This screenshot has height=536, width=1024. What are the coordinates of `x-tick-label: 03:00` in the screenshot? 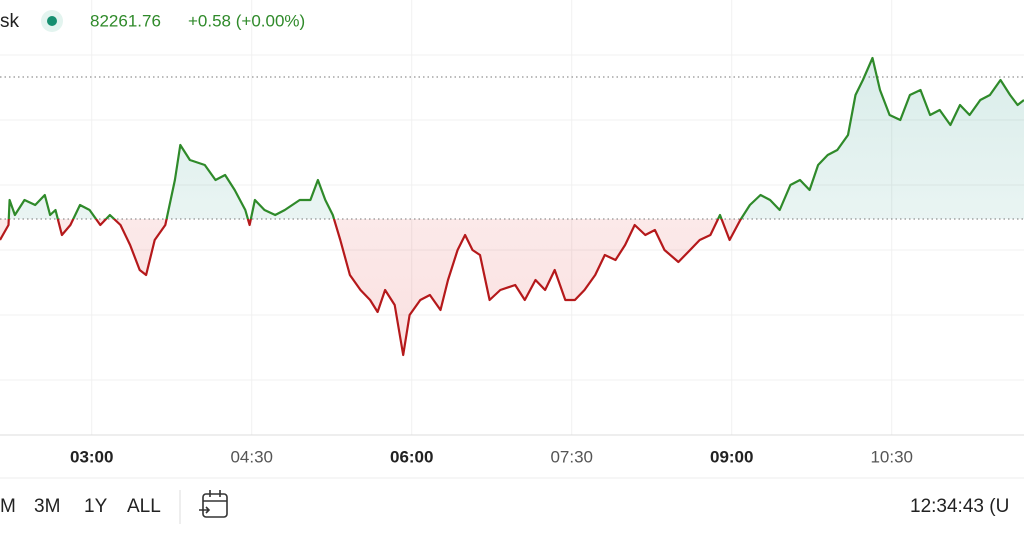 It's located at (91, 456).